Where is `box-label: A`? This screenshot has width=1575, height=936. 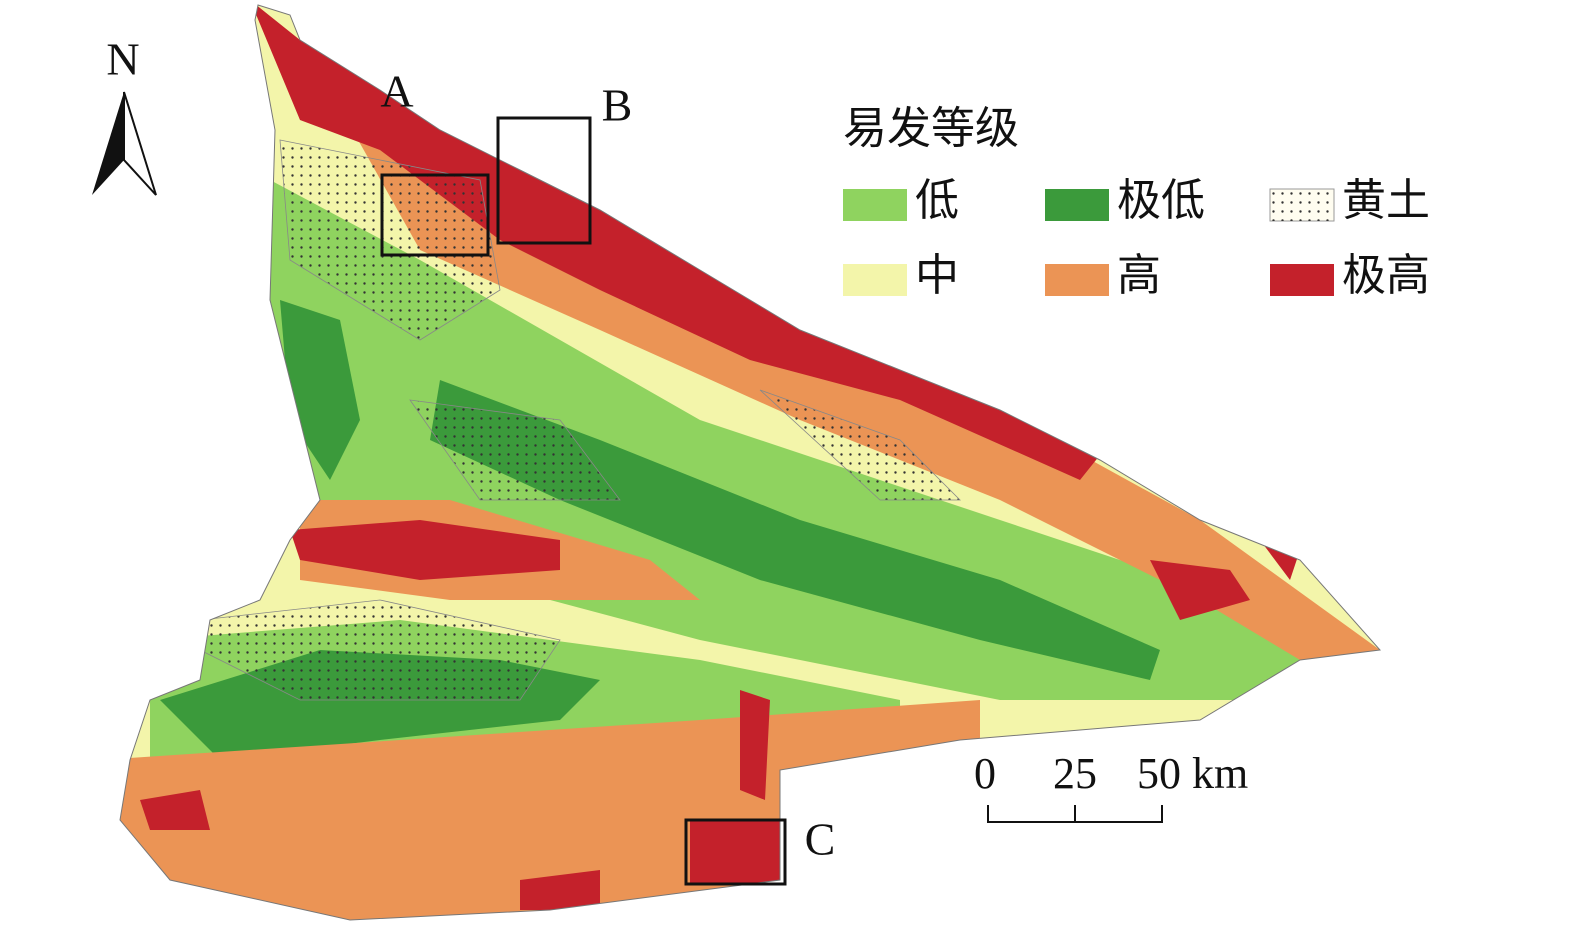 box-label: A is located at coordinates (396, 91).